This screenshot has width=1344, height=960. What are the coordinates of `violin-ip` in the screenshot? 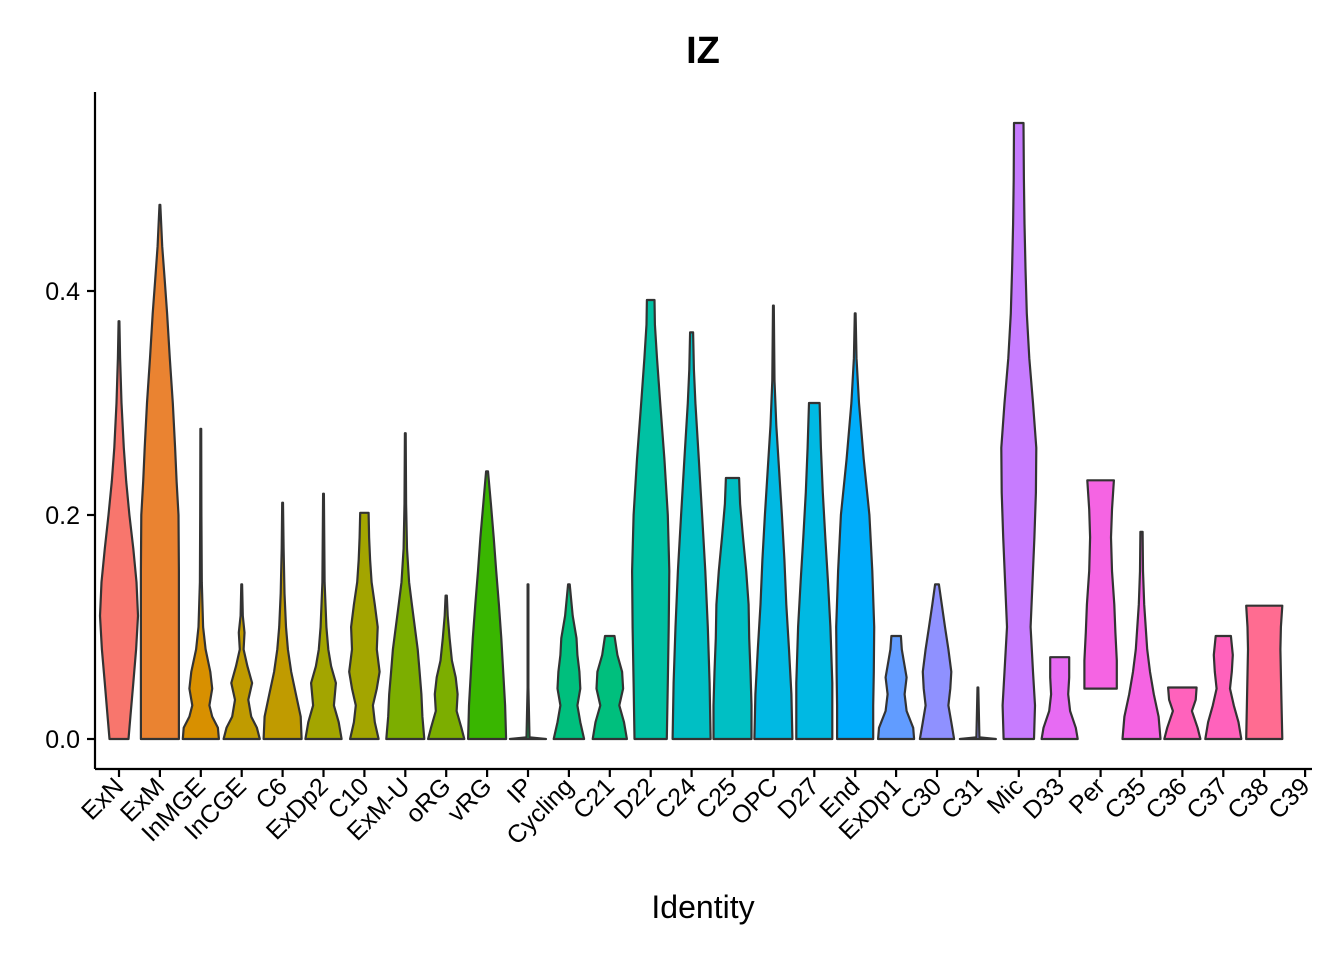 It's located at (528, 662).